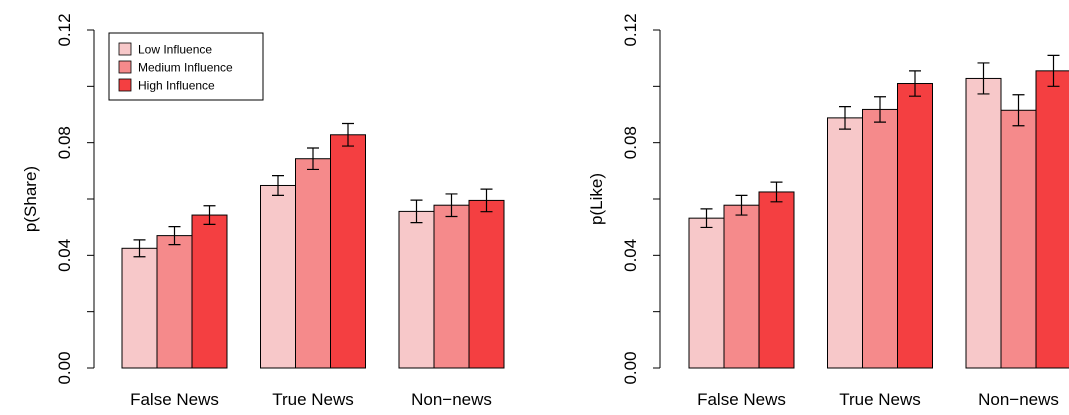  What do you see at coordinates (30, 199) in the screenshot?
I see `y-axis-title: p(Share)` at bounding box center [30, 199].